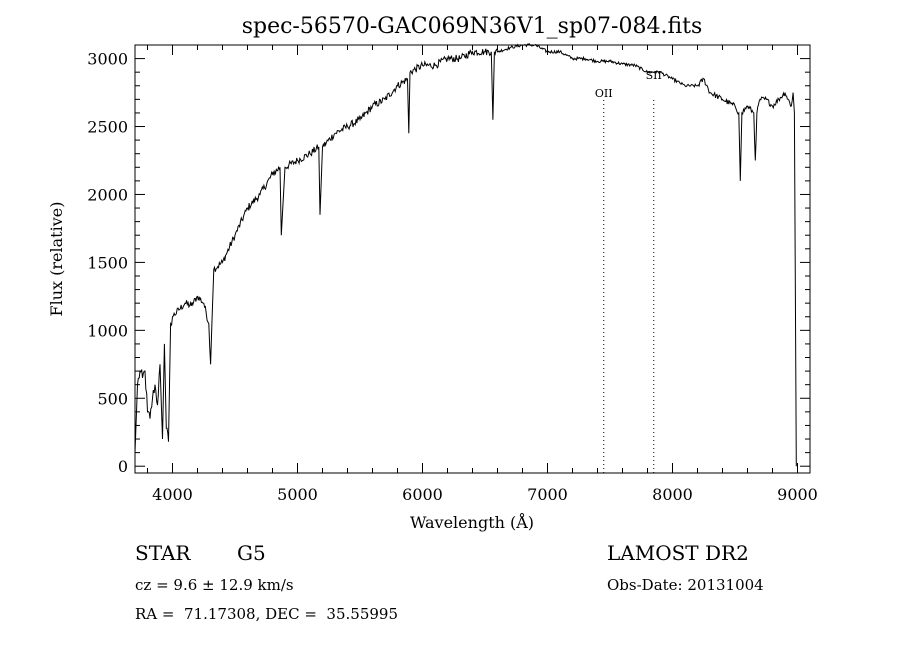 This screenshot has height=650, width=900. Describe the element at coordinates (472, 26) in the screenshot. I see `chart-title: spec-56570-GAC069N36V1_sp07-084.fits` at that location.